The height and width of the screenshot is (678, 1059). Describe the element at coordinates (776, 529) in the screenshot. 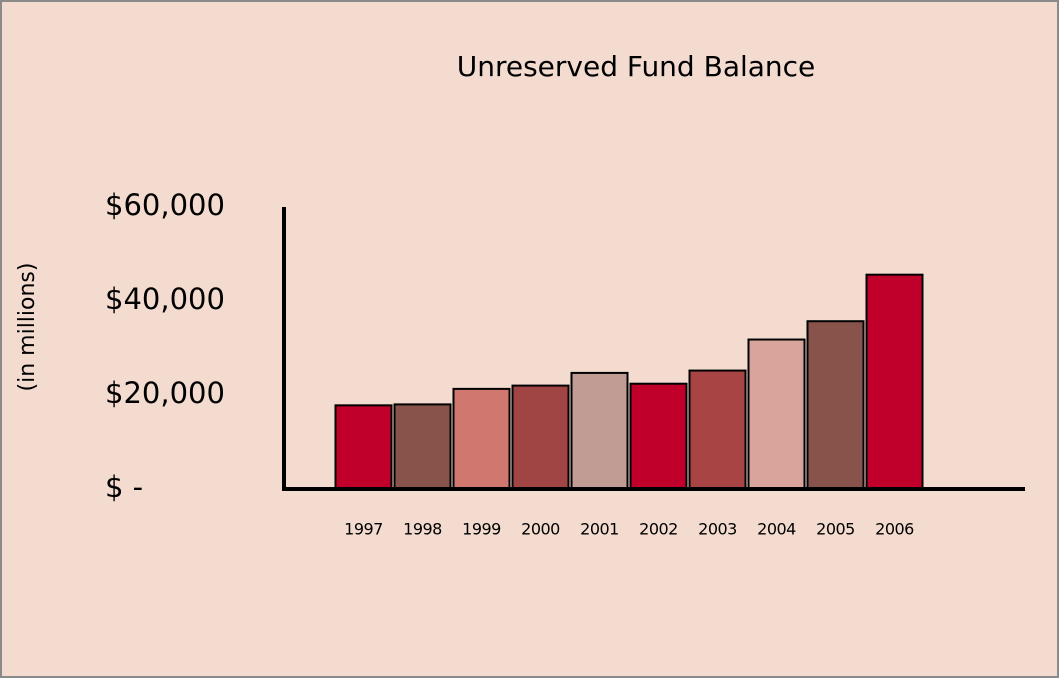

I see `x-tick-label: 2004` at that location.